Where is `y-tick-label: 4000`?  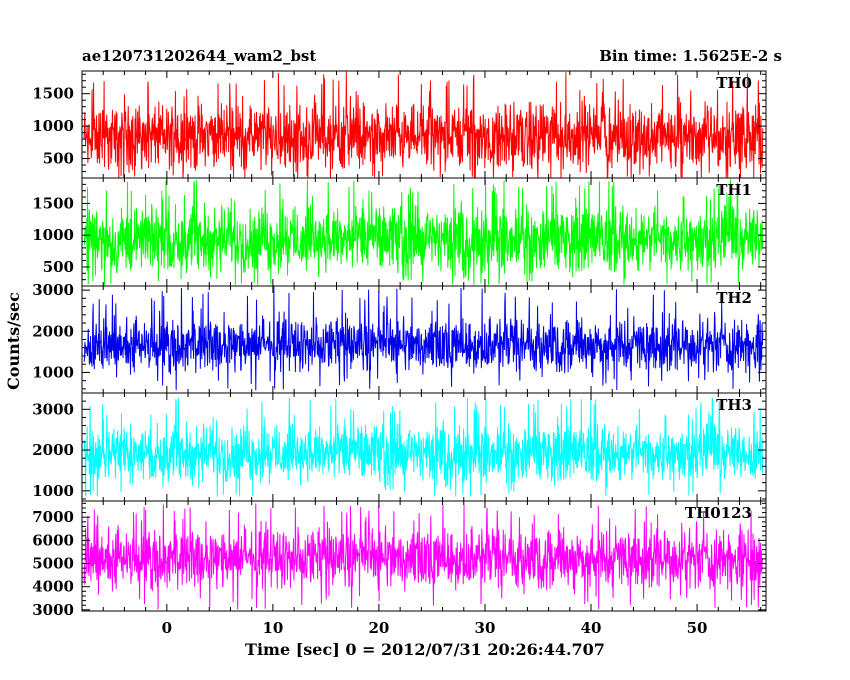 y-tick-label: 4000 is located at coordinates (53, 587).